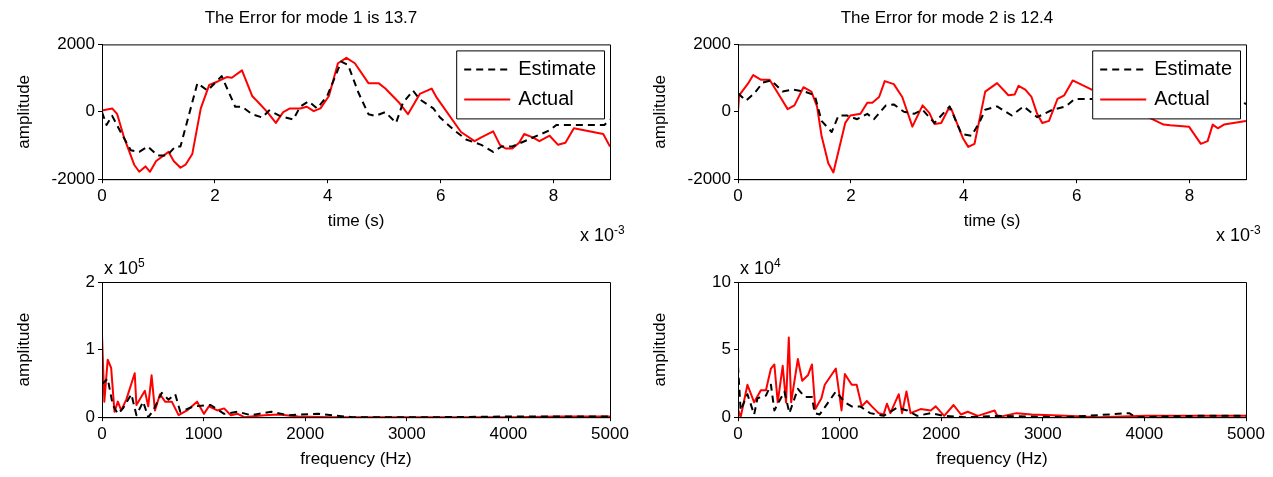 The height and width of the screenshot is (477, 1273). What do you see at coordinates (90, 281) in the screenshot?
I see `y-tick-label: 2` at bounding box center [90, 281].